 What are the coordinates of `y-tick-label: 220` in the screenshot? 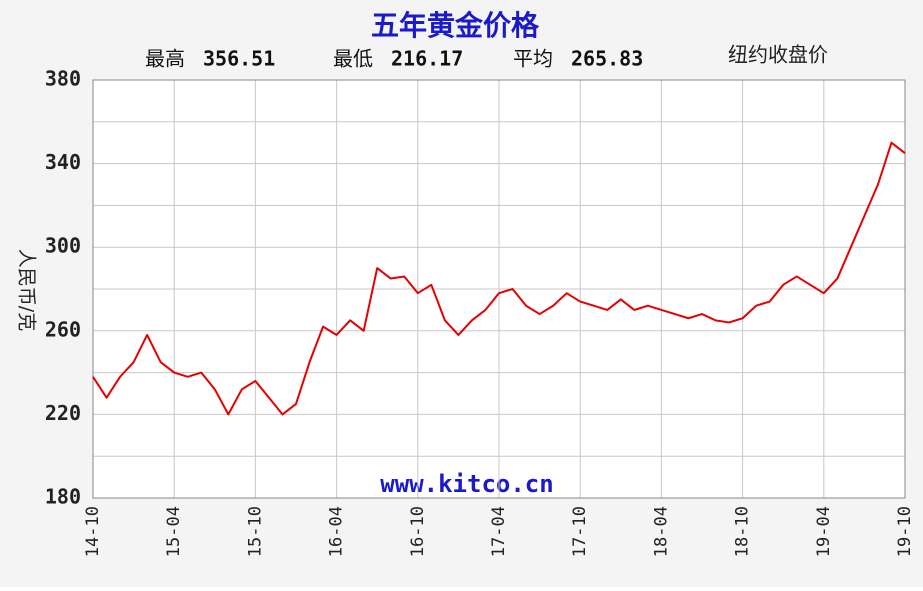 It's located at (63, 413).